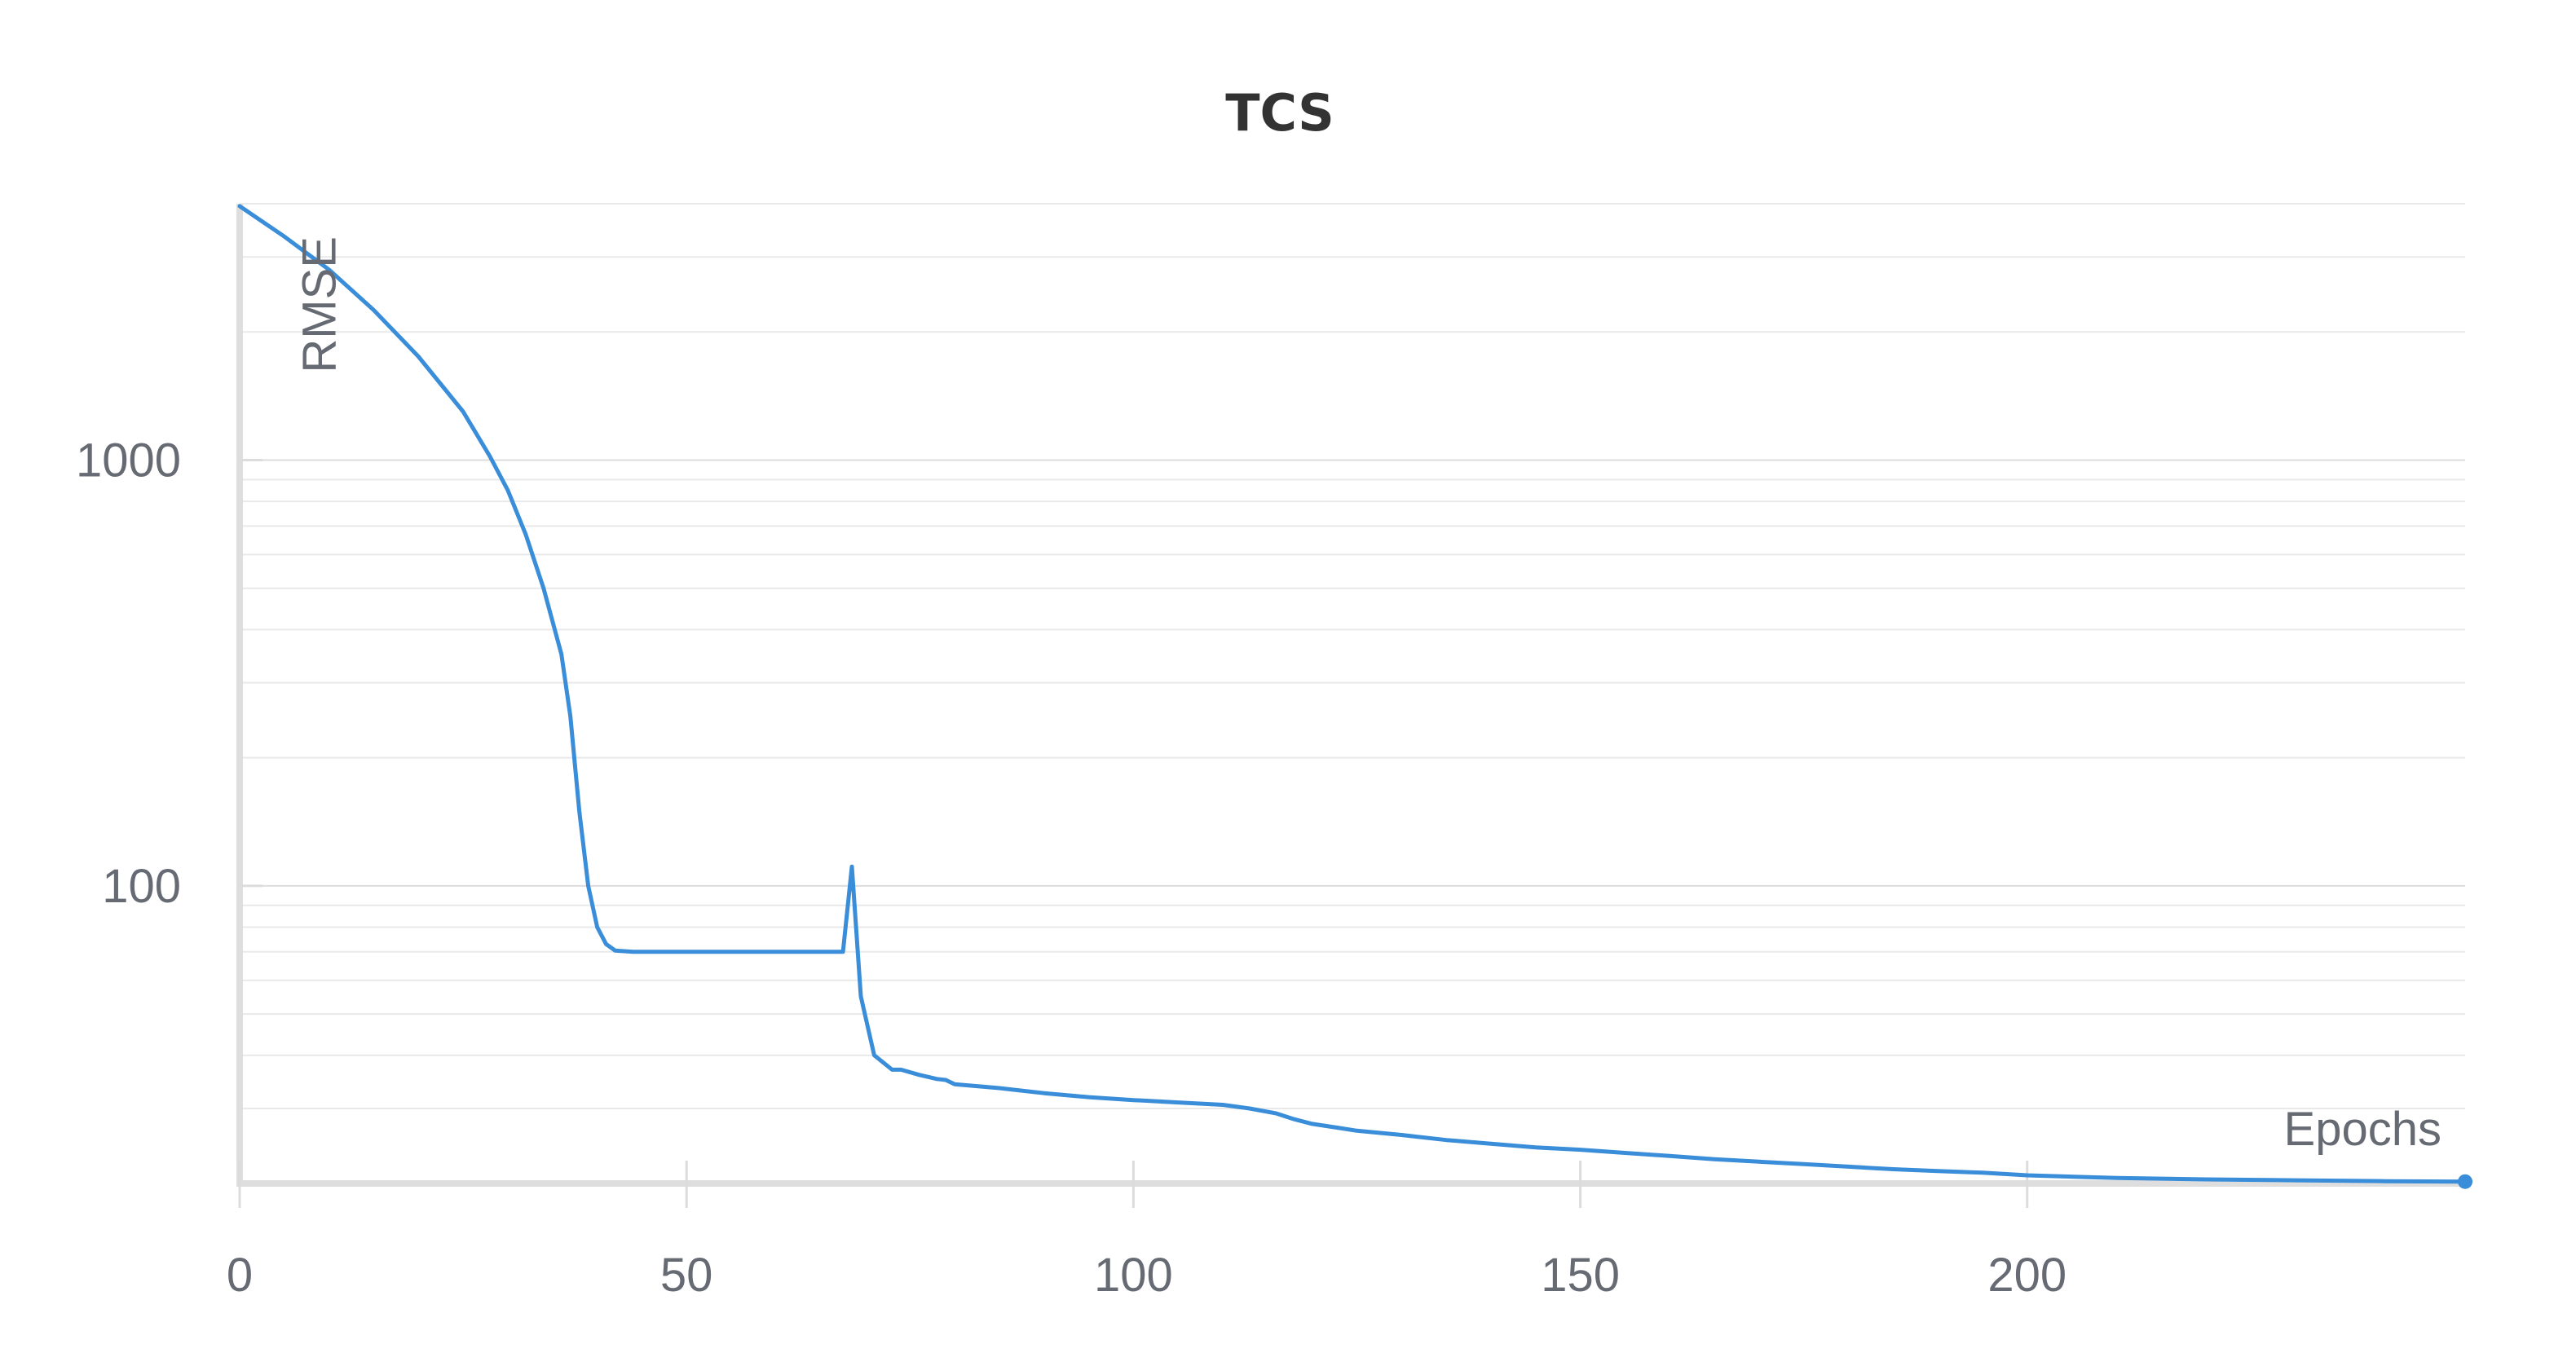 Image resolution: width=2576 pixels, height=1353 pixels. Describe the element at coordinates (169, 673) in the screenshot. I see `y-axis-ticks: 100 1000` at that location.